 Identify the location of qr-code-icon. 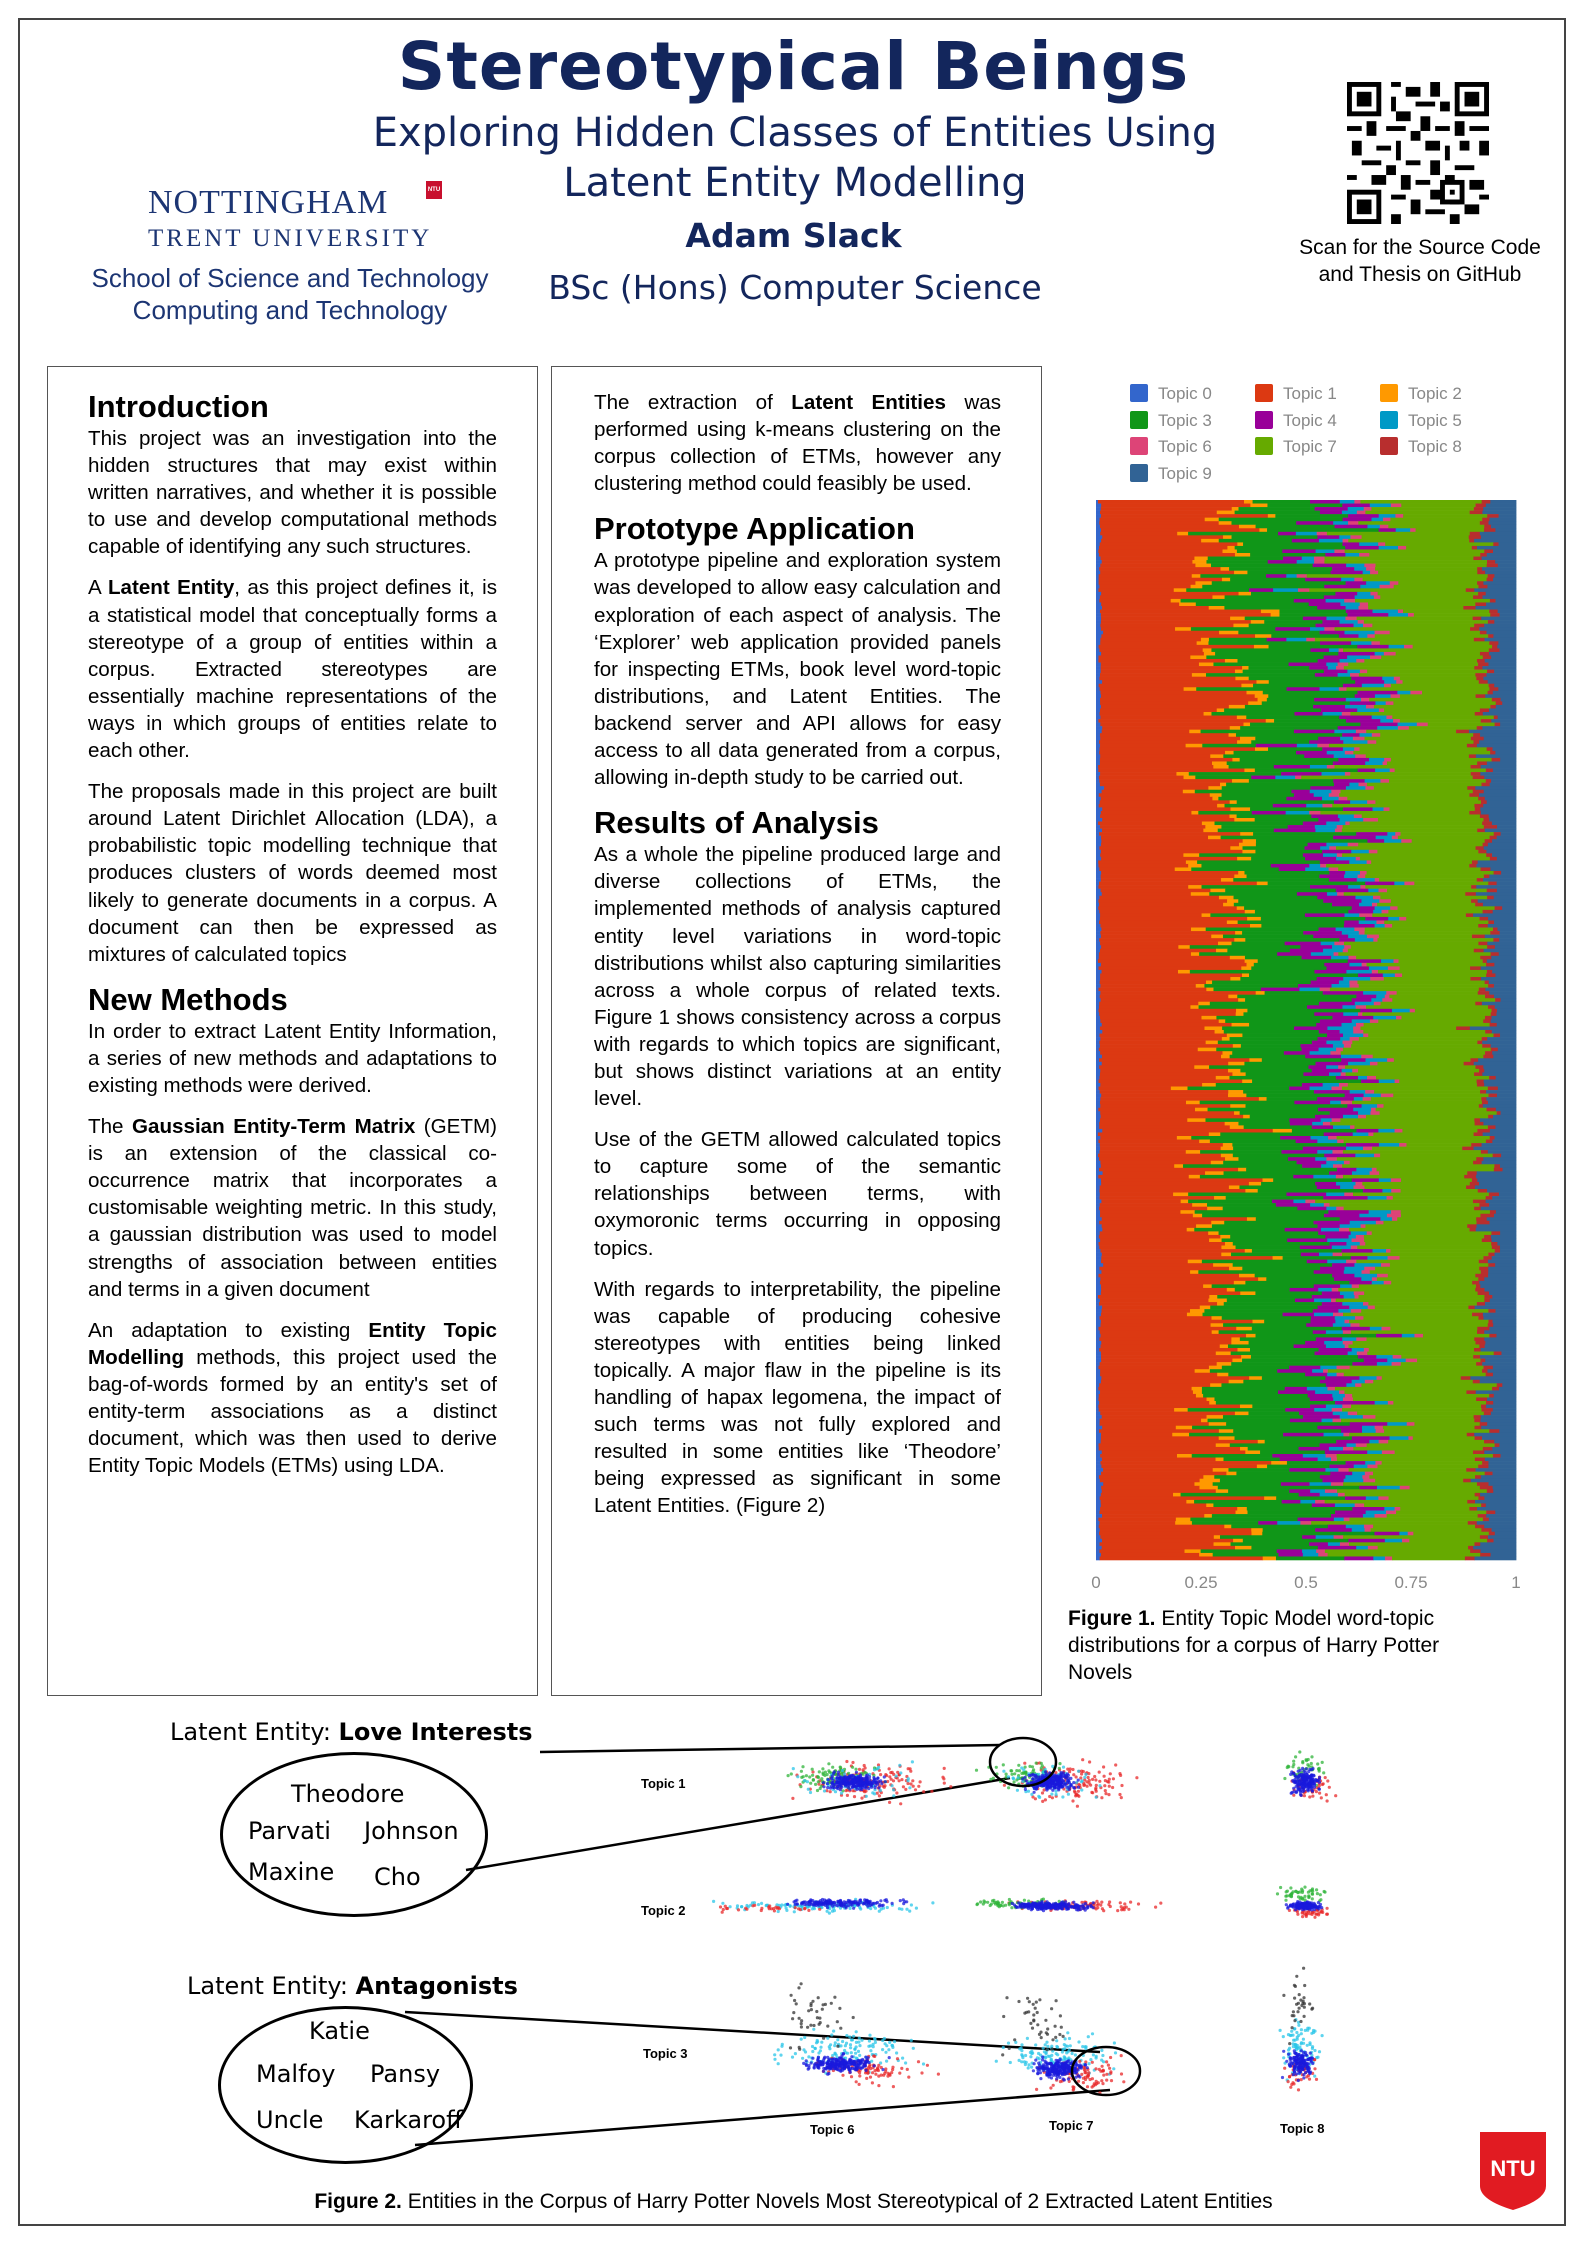
(1418, 153).